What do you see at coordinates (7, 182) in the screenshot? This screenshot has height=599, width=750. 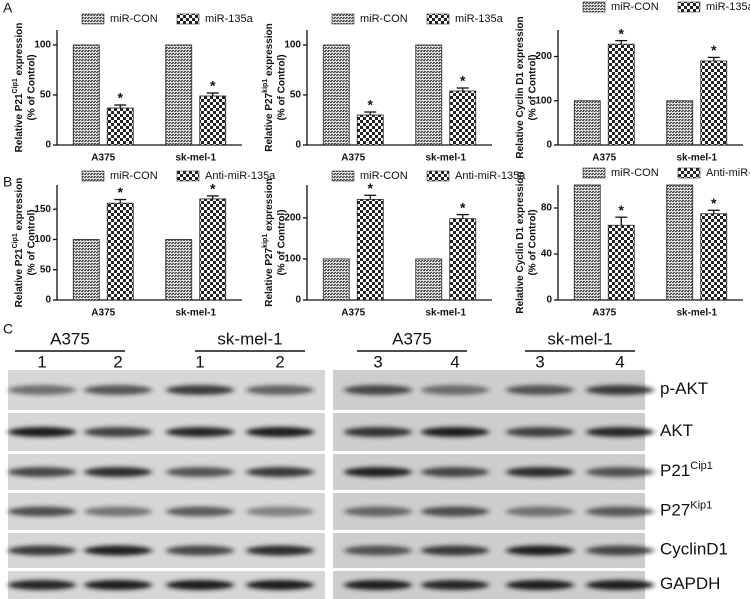 I see `panel-label: B` at bounding box center [7, 182].